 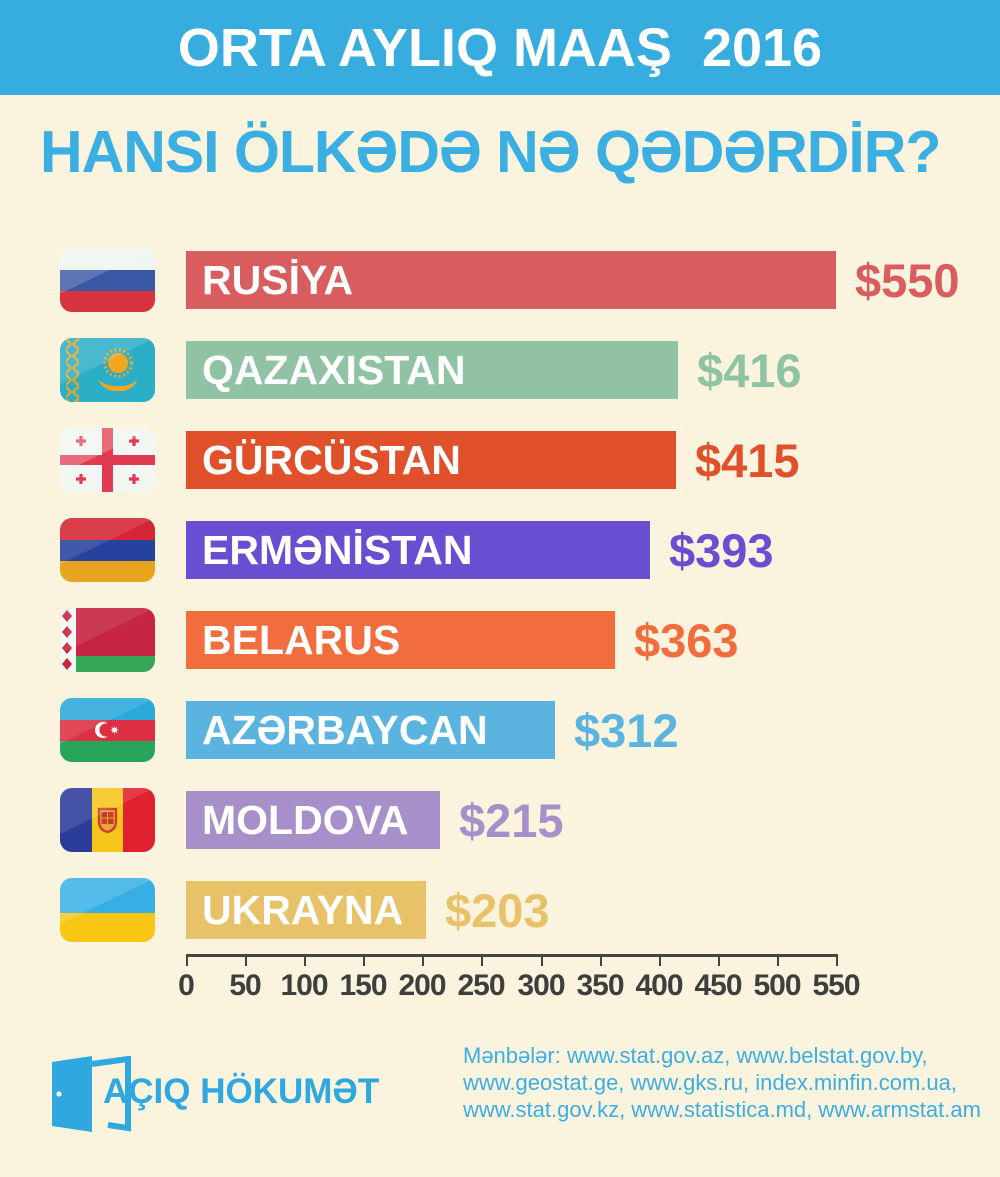 I want to click on axis-tick-label: 450, so click(x=718, y=985).